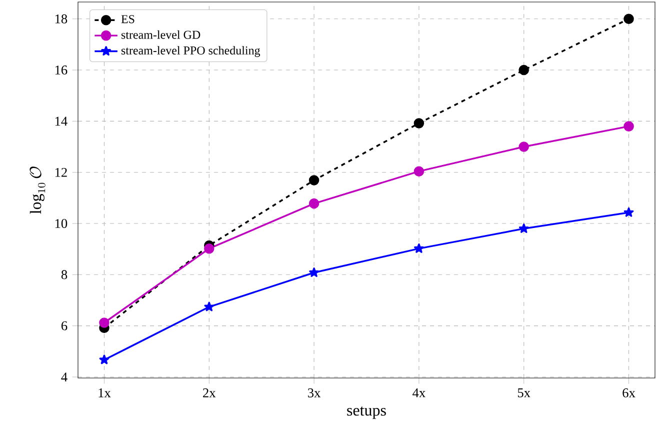 The height and width of the screenshot is (436, 661). Describe the element at coordinates (314, 393) in the screenshot. I see `x-tick-label: 3x` at that location.